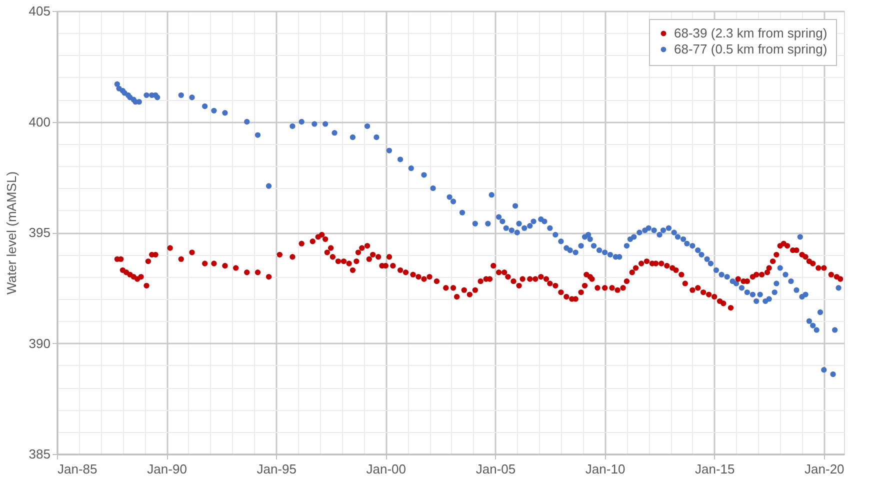 The width and height of the screenshot is (874, 493). I want to click on y-tick-label: 405, so click(39, 11).